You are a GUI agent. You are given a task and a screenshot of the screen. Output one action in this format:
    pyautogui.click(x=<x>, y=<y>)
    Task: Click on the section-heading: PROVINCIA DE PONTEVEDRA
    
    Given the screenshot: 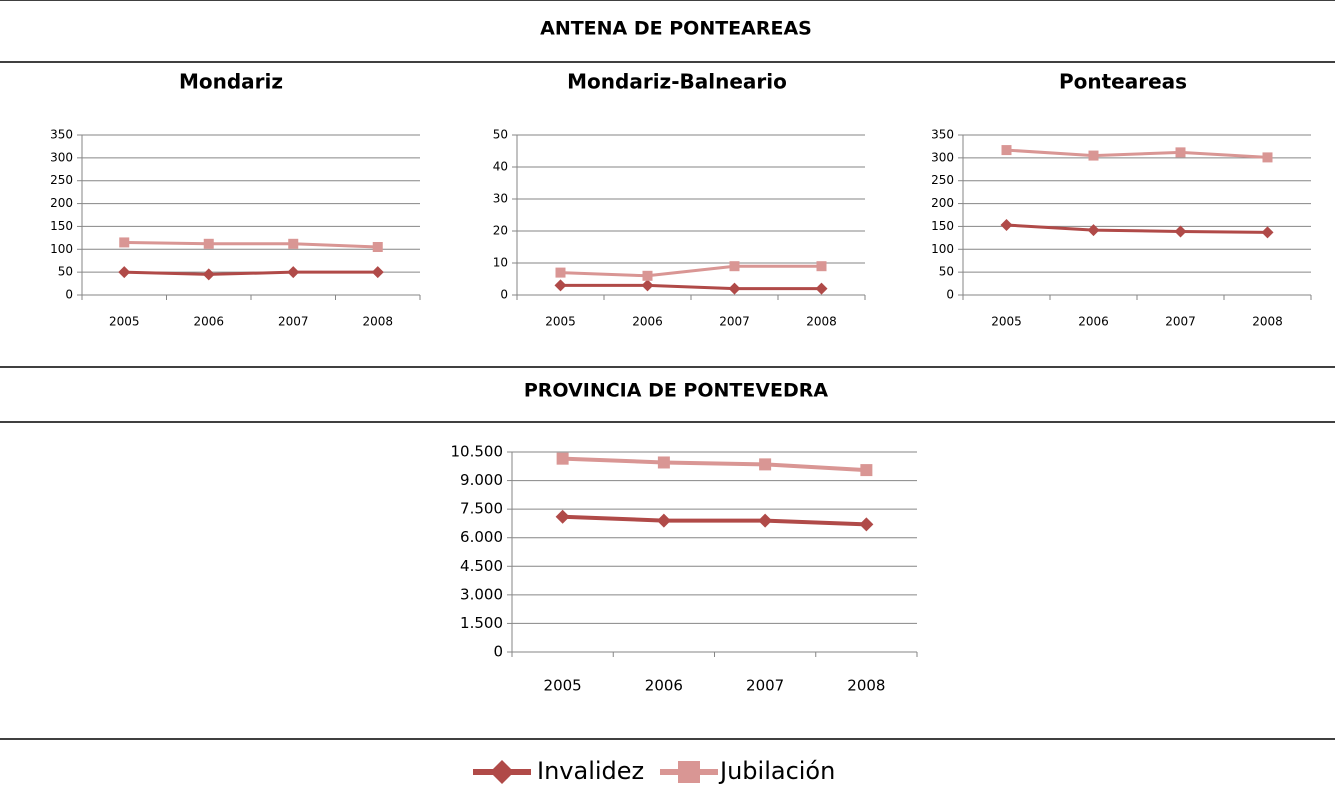 What is the action you would take?
    pyautogui.click(x=676, y=391)
    